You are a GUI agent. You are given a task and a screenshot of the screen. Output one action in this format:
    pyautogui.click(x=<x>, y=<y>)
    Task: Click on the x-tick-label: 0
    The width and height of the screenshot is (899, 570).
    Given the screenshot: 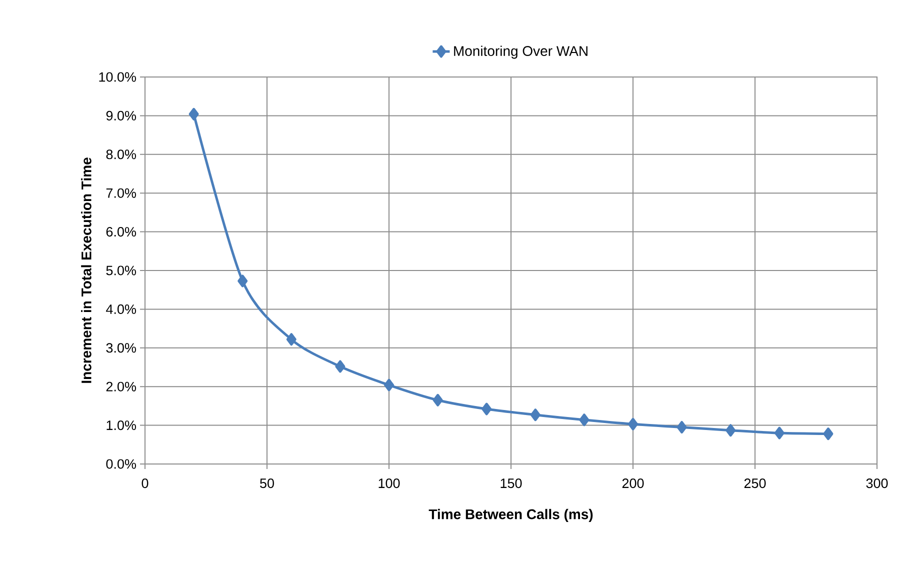 What is the action you would take?
    pyautogui.click(x=145, y=483)
    